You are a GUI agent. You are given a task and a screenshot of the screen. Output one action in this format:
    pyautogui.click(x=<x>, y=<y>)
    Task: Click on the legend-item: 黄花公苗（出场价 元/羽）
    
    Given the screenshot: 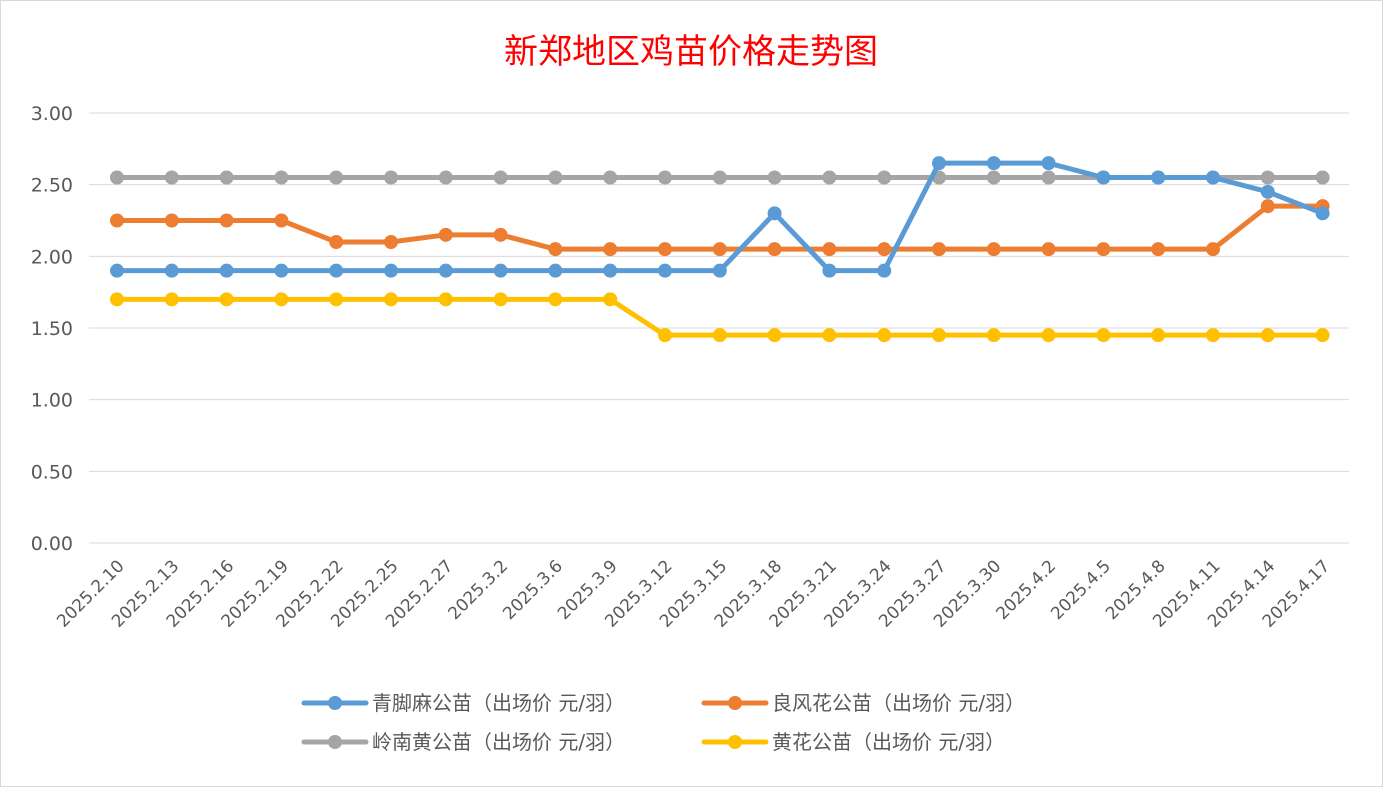 What is the action you would take?
    pyautogui.click(x=853, y=742)
    